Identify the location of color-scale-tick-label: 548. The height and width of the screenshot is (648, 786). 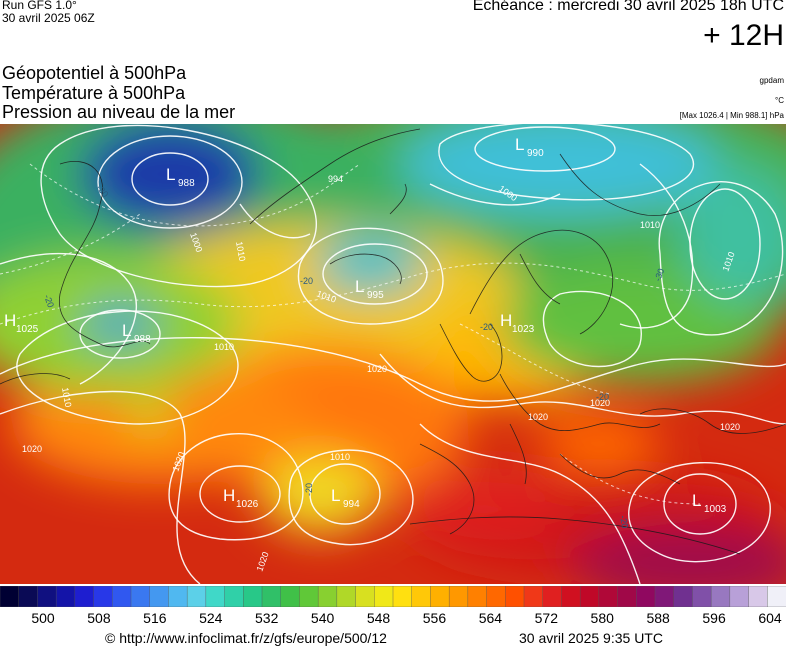
(378, 618).